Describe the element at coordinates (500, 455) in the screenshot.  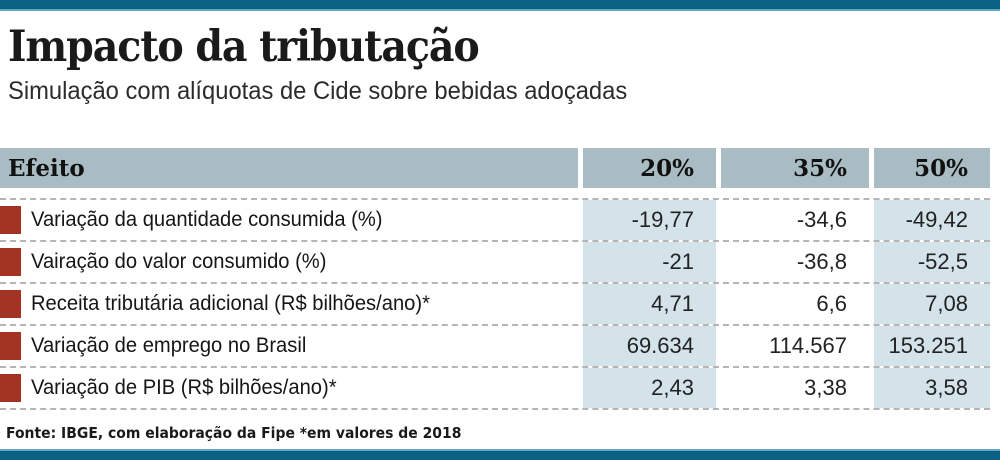
I see `bottom-accent-rule` at that location.